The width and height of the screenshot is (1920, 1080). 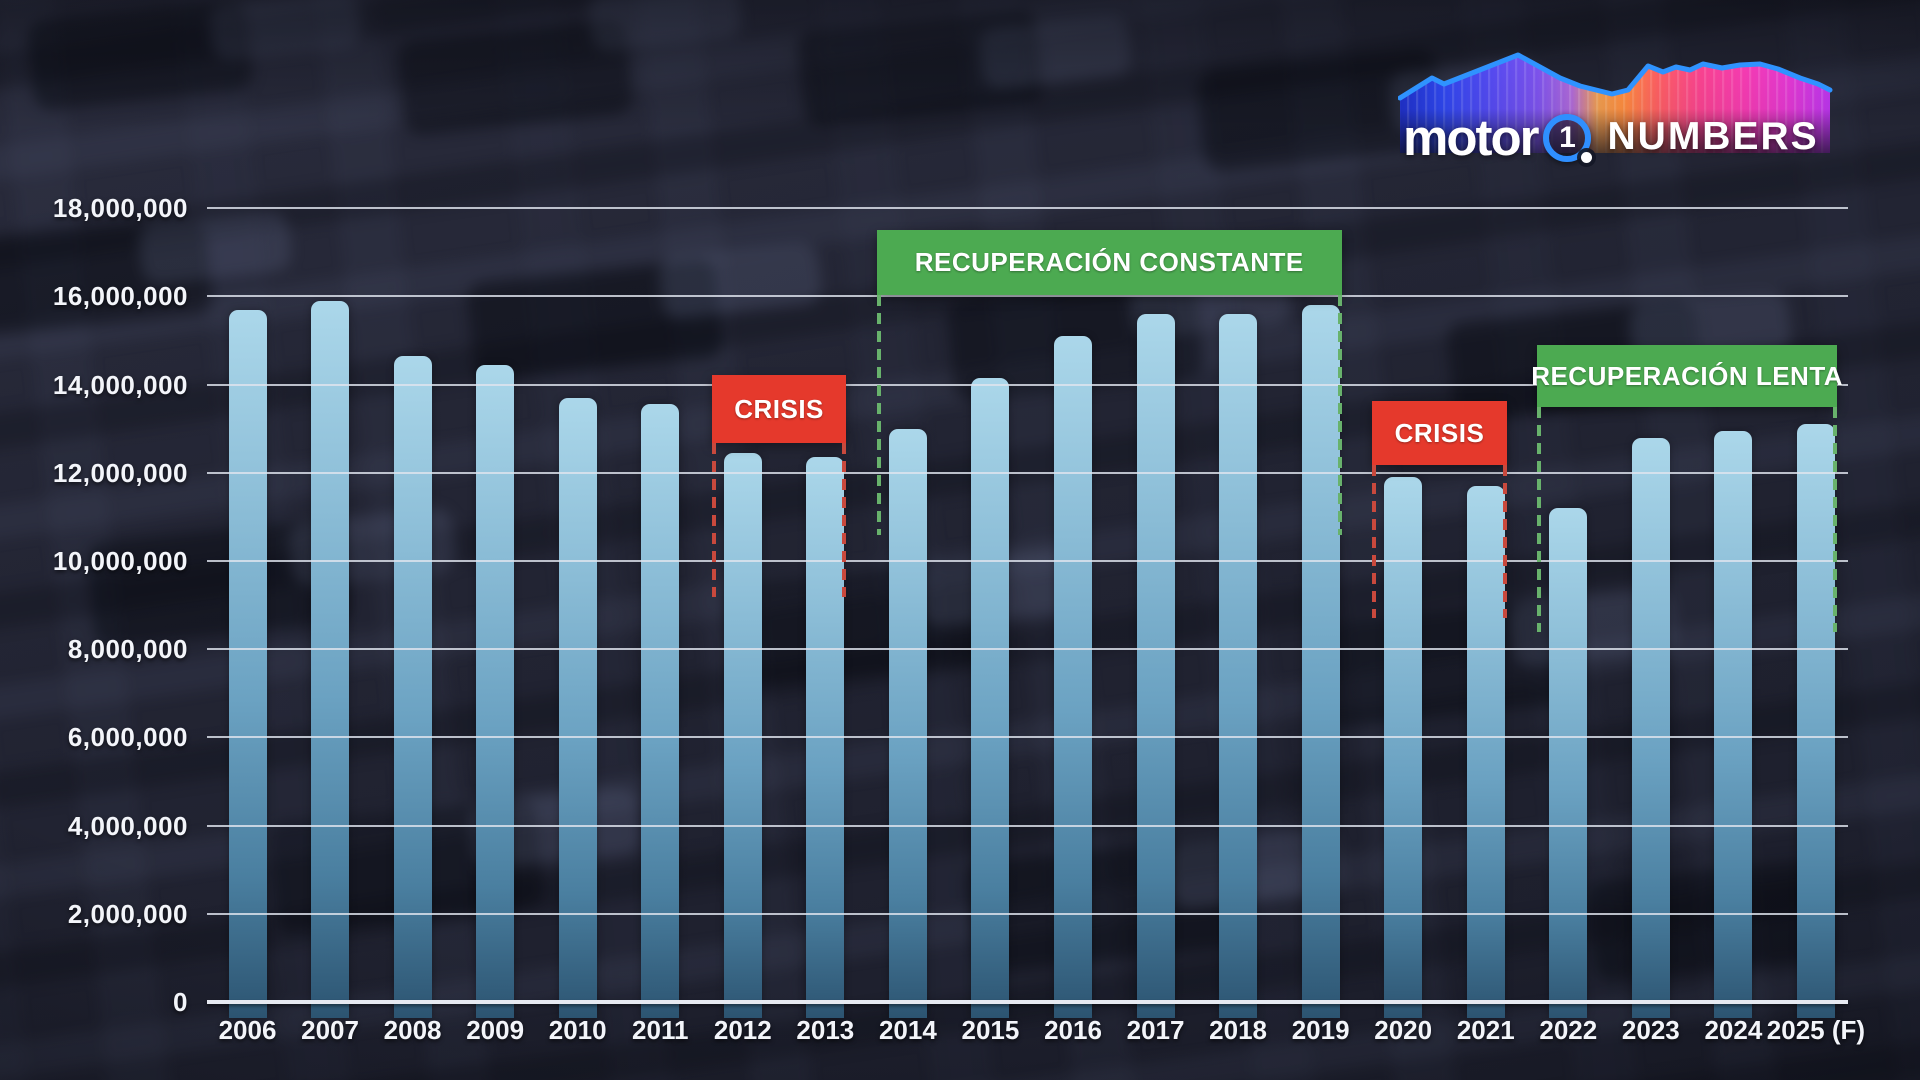 What do you see at coordinates (1816, 1030) in the screenshot?
I see `x-tick-label: 2025 (F)` at bounding box center [1816, 1030].